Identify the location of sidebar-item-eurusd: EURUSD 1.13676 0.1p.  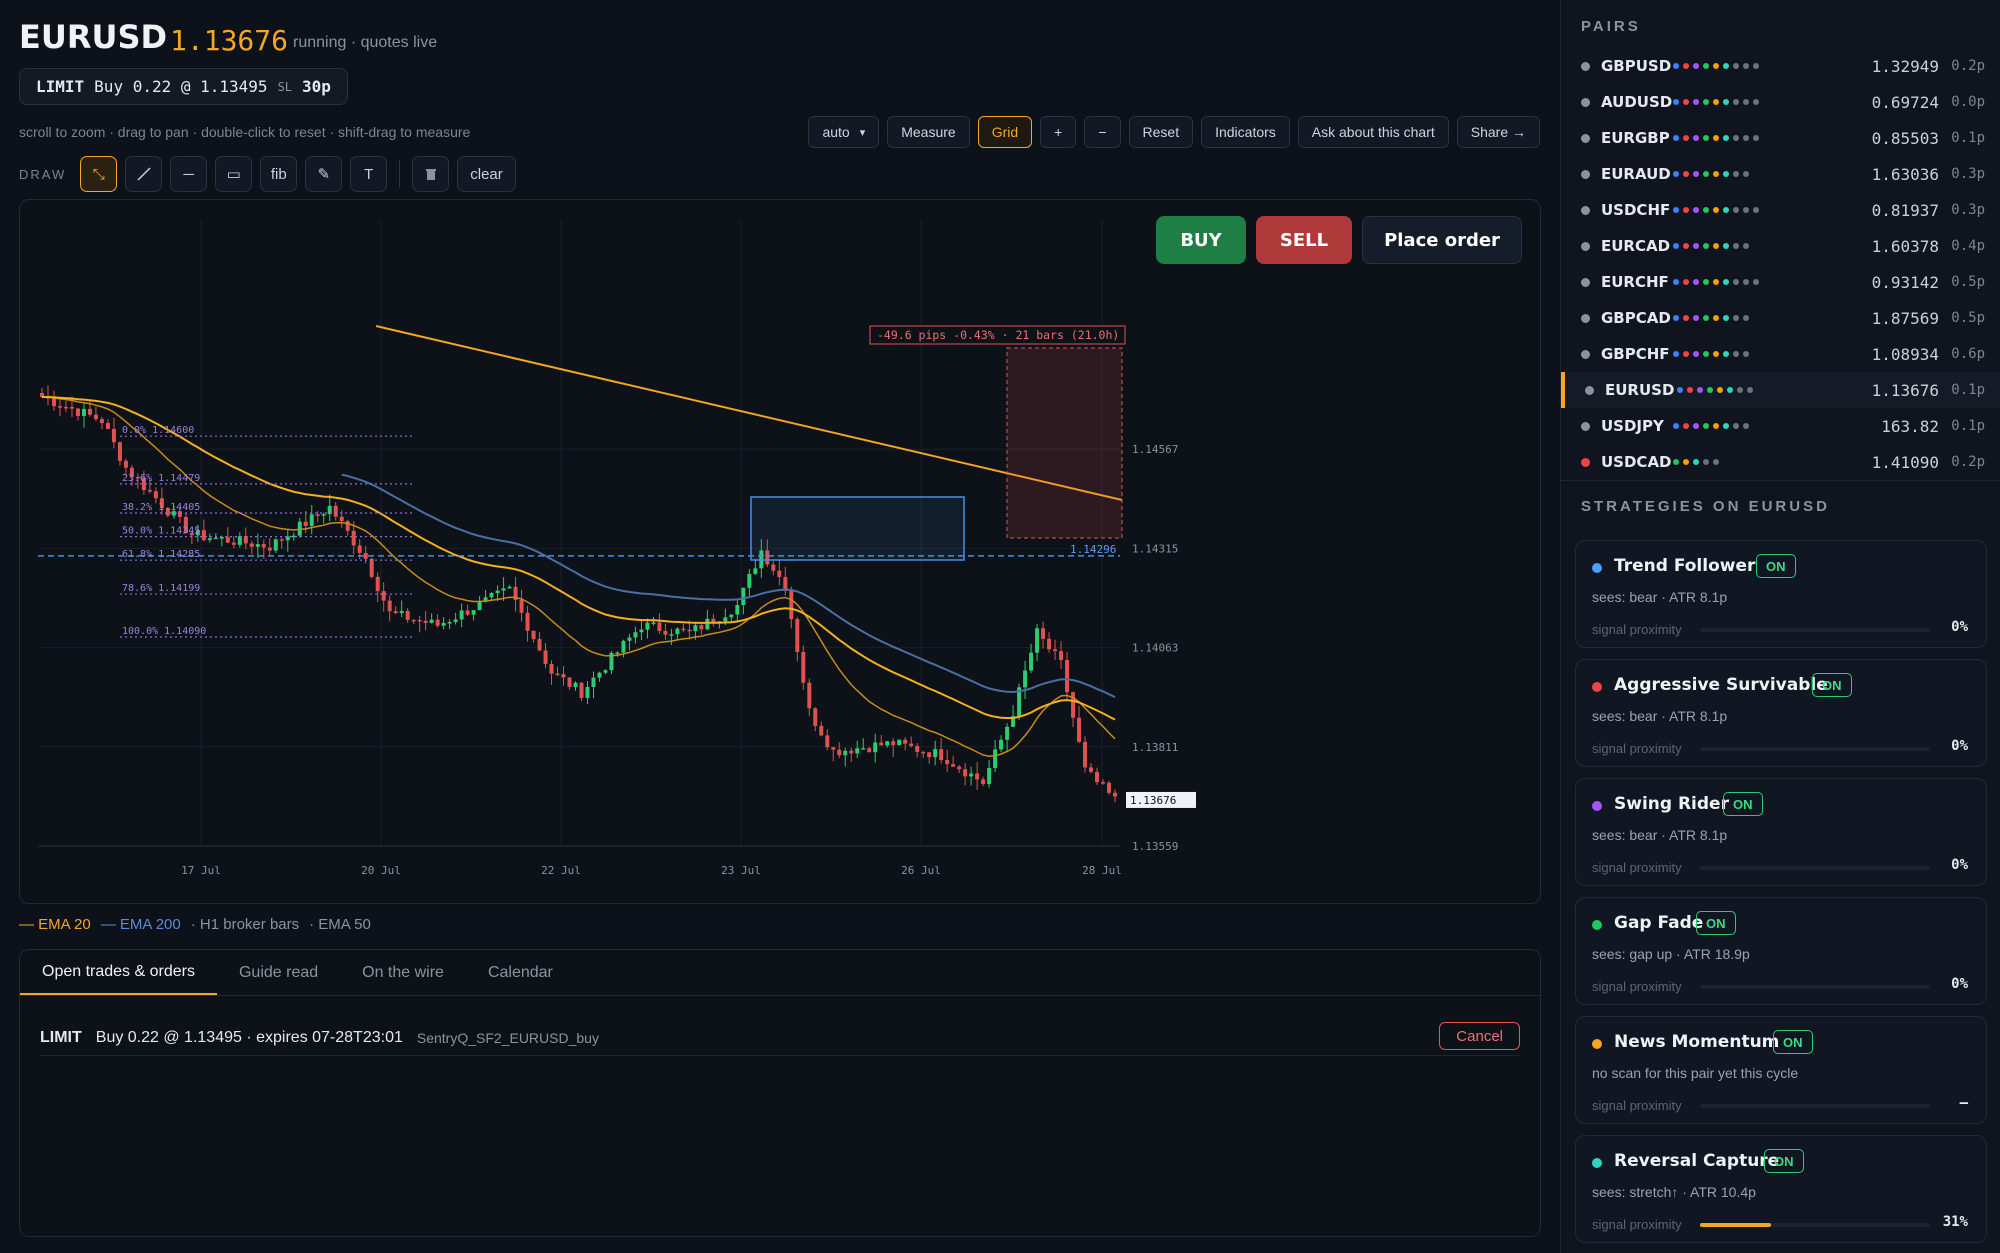
(1780, 390).